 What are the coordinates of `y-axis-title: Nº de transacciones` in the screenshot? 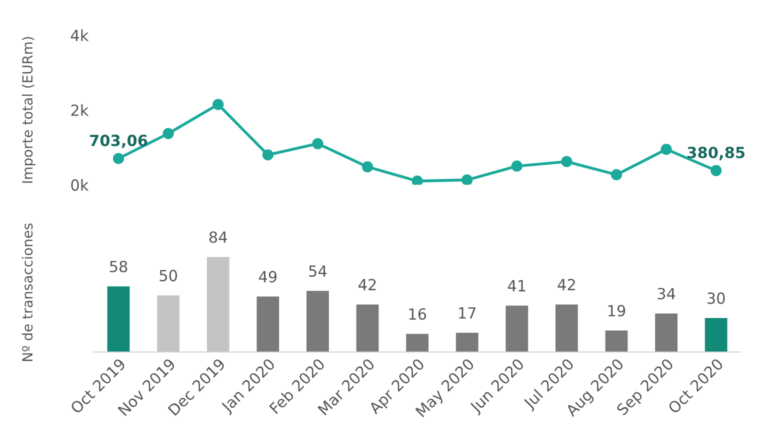 It's located at (27, 293).